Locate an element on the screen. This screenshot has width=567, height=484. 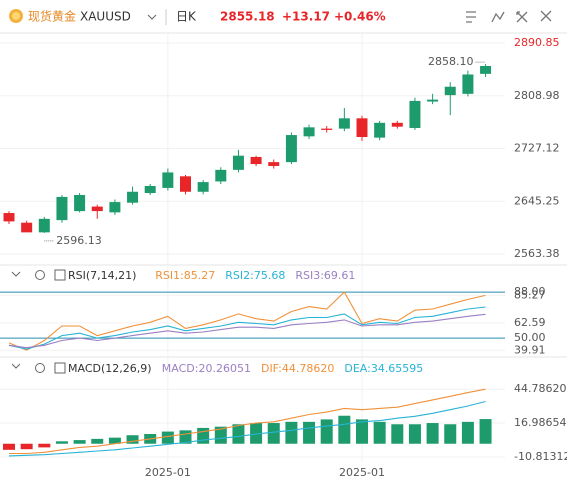
low-label: 2596.13 is located at coordinates (79, 240).